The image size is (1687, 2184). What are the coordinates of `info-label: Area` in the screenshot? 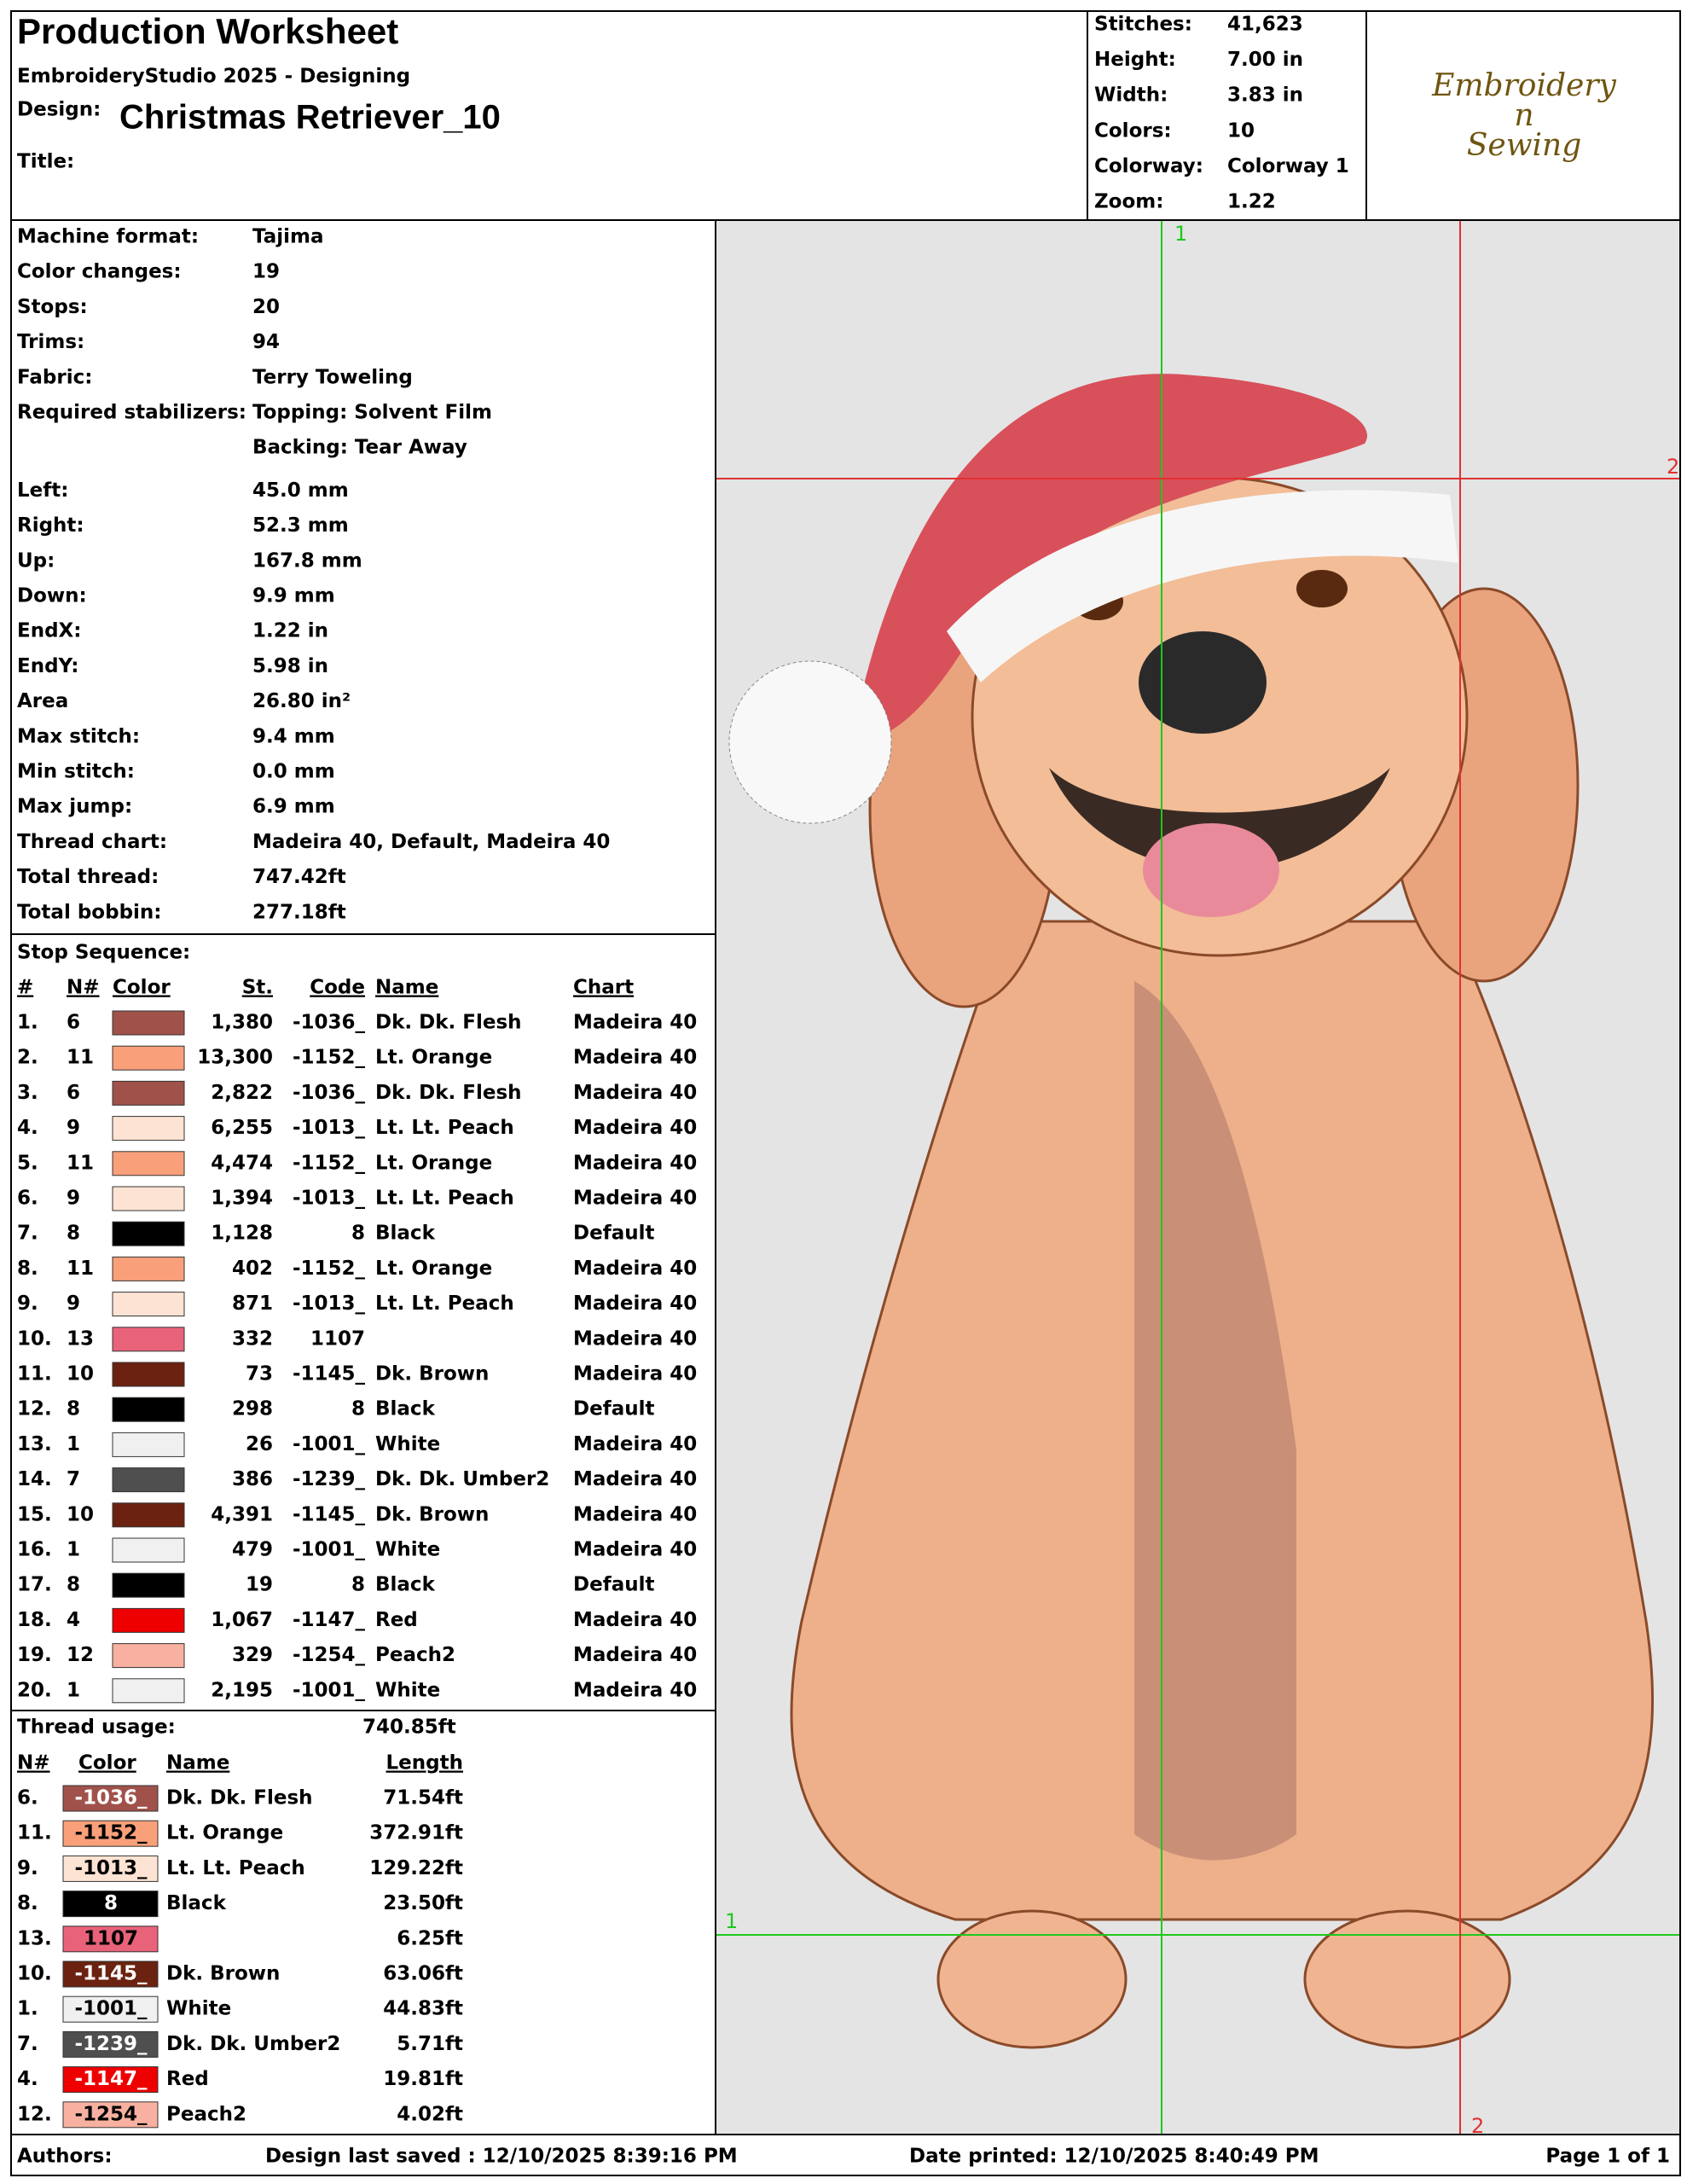 It's located at (43, 701).